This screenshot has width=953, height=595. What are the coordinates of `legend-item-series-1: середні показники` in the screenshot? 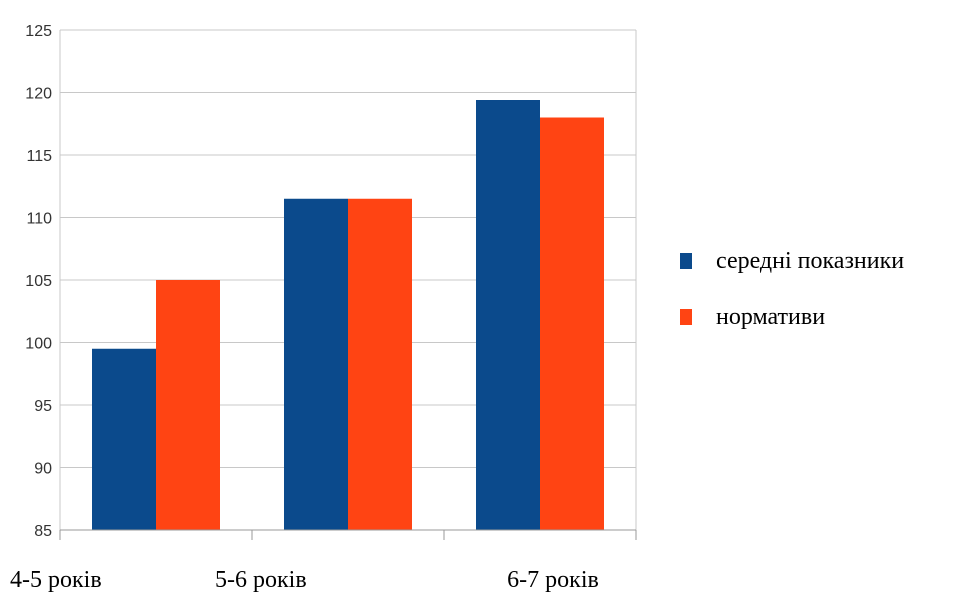 It's located at (792, 261).